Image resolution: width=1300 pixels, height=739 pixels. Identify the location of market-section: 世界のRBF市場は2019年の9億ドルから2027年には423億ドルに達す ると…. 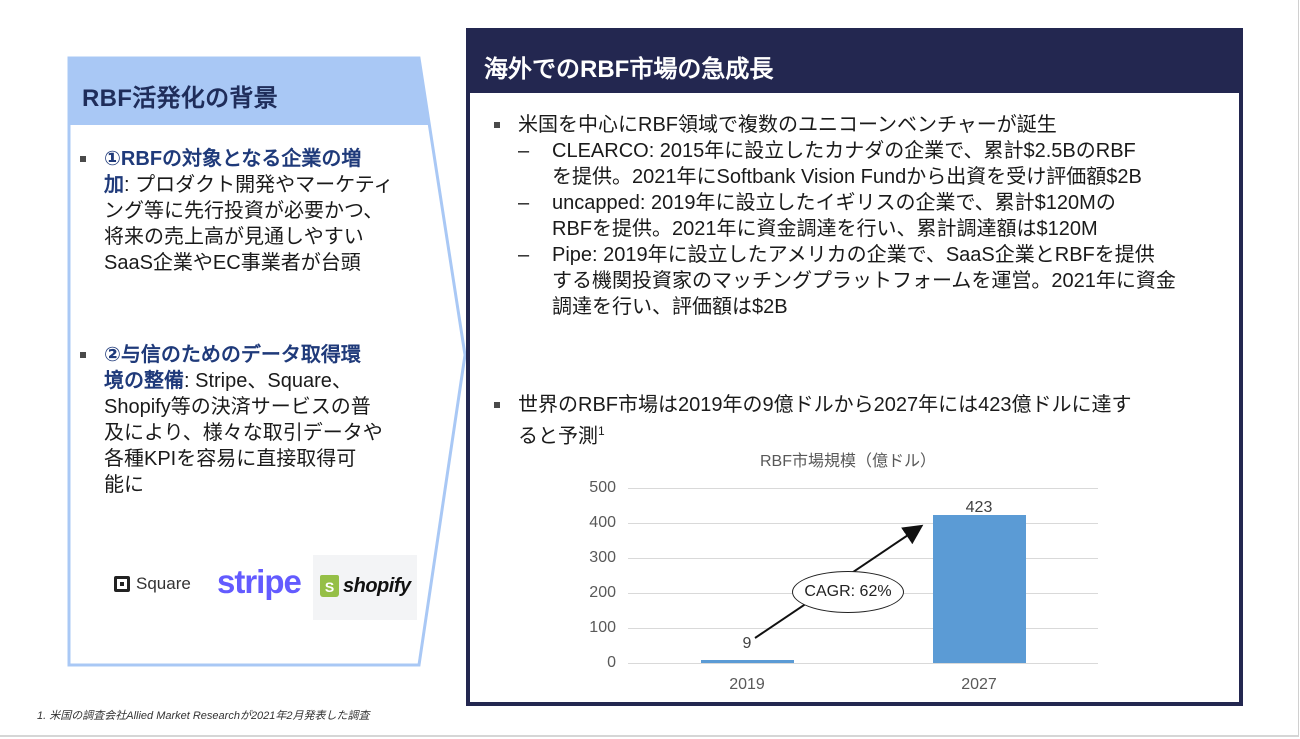
(860, 421).